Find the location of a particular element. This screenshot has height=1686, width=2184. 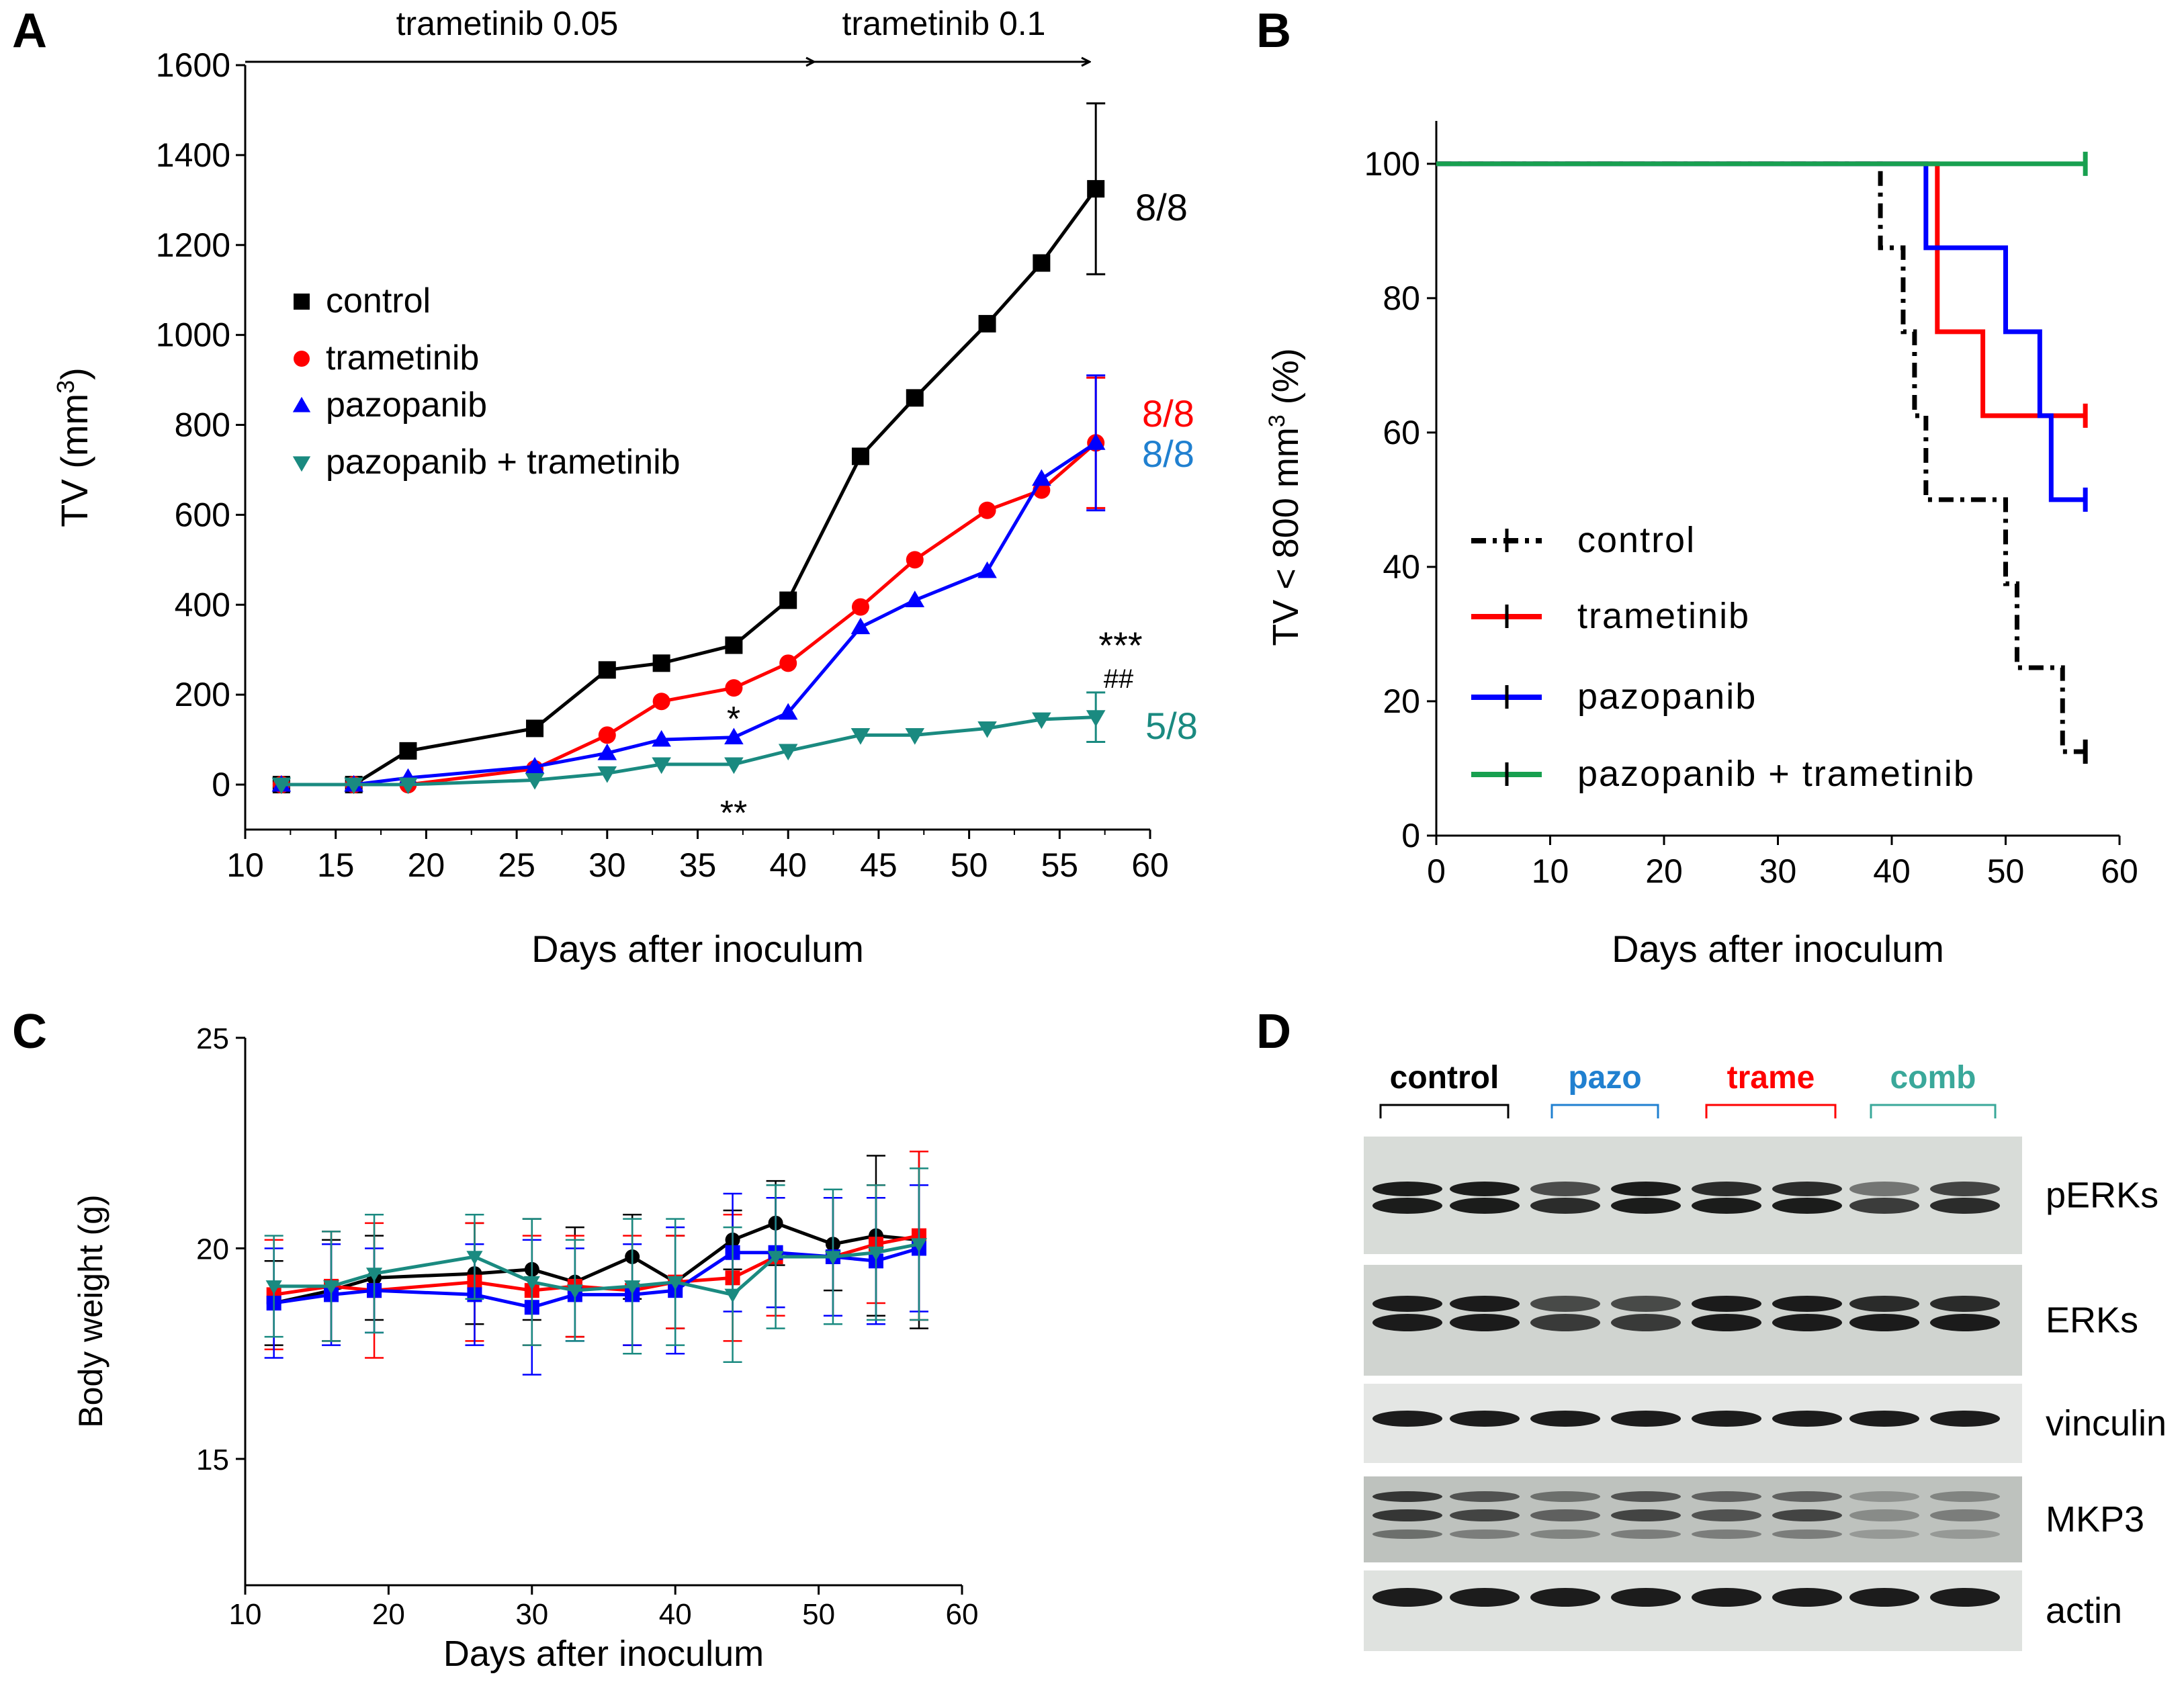

arrow-label-trametinib-005: trametinib 0.05 is located at coordinates (508, 24).